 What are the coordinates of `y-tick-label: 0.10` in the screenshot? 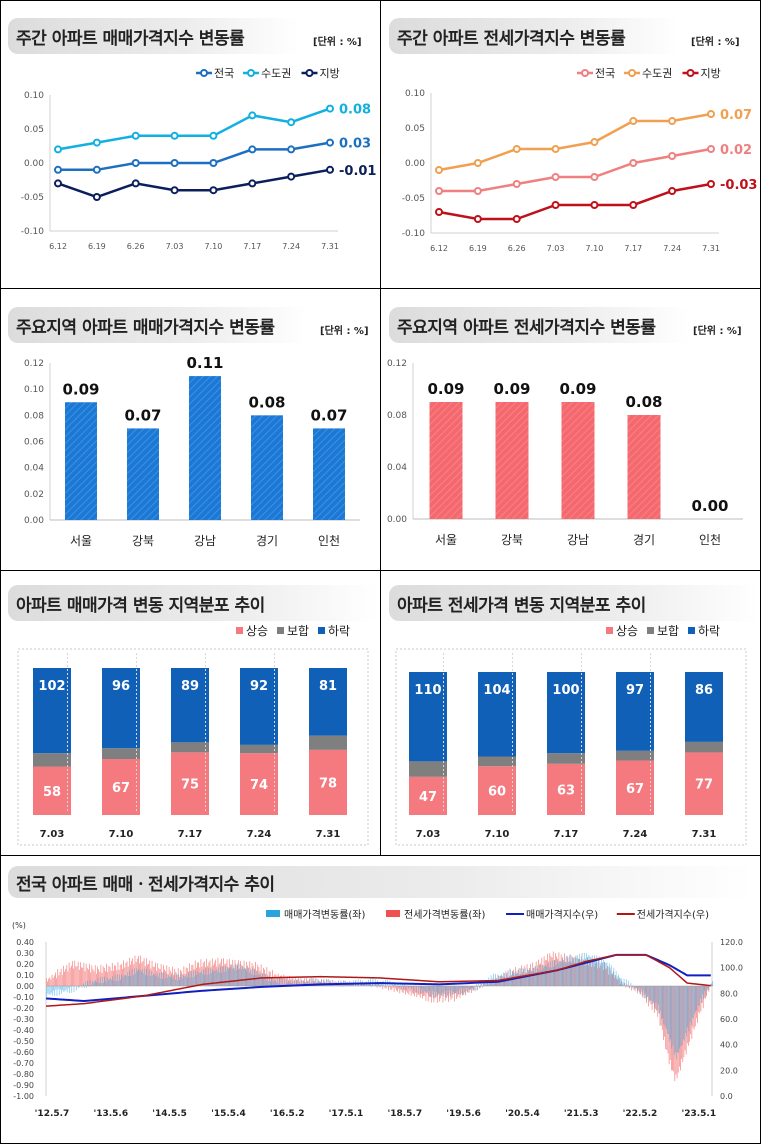 It's located at (34, 96).